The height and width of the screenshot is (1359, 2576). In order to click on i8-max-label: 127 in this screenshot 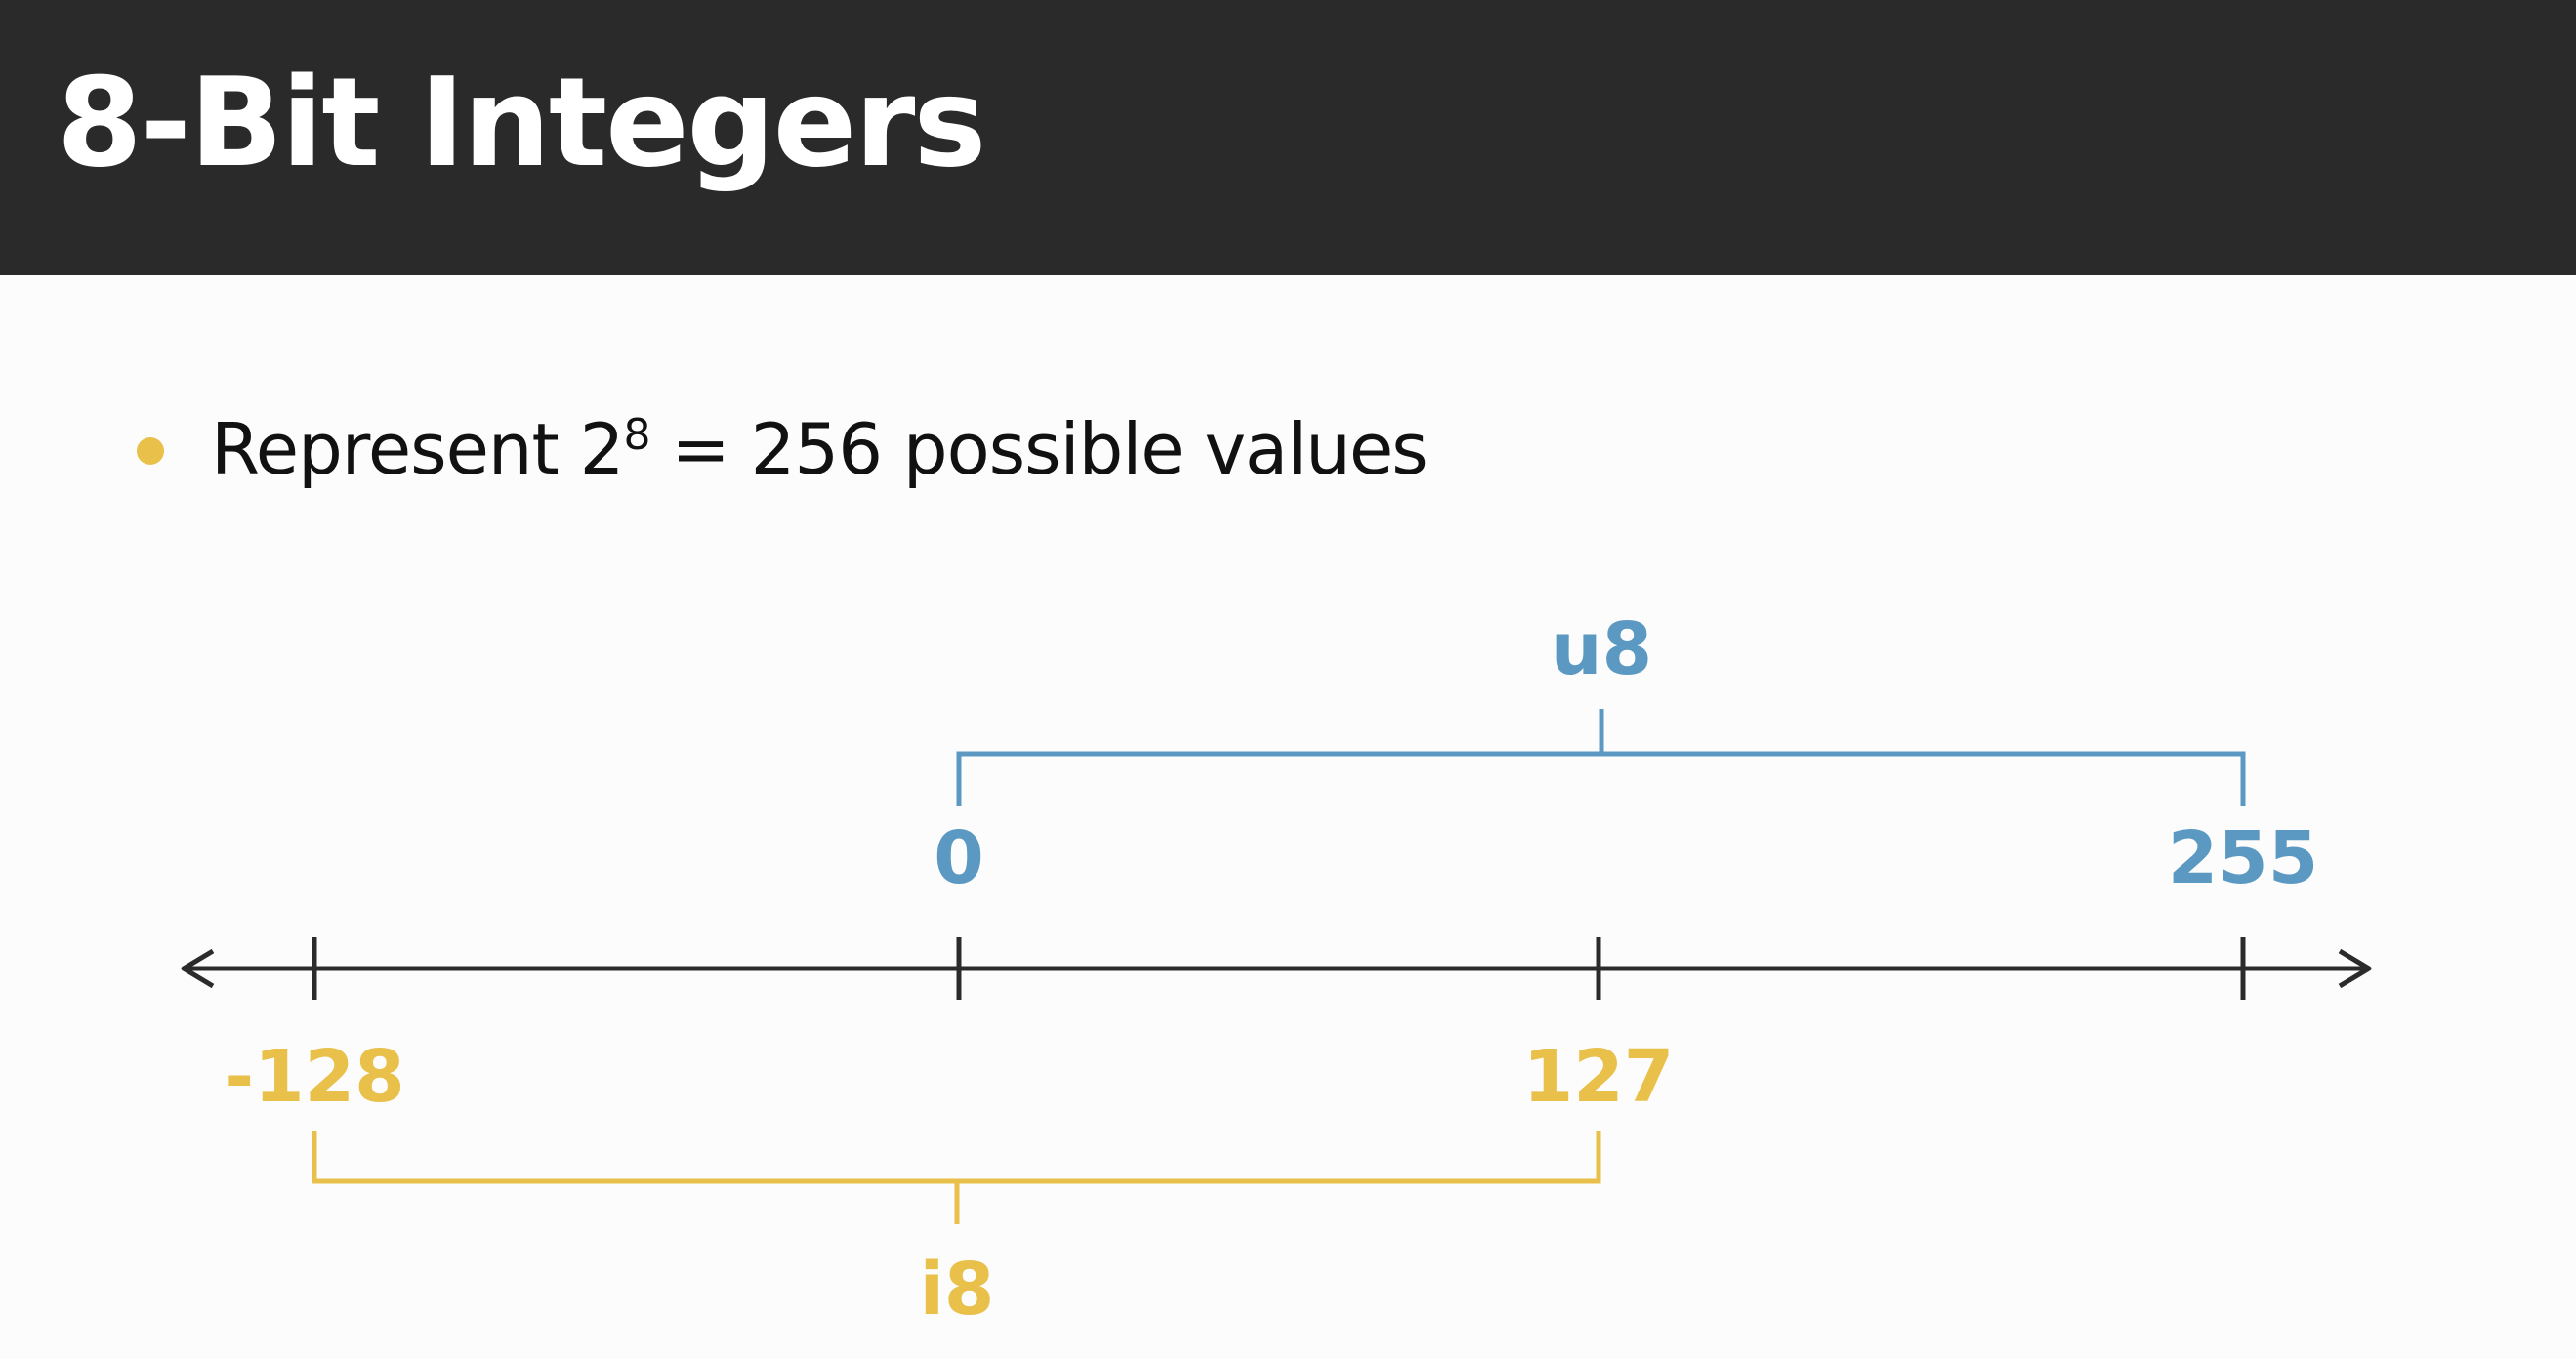, I will do `click(1599, 1077)`.